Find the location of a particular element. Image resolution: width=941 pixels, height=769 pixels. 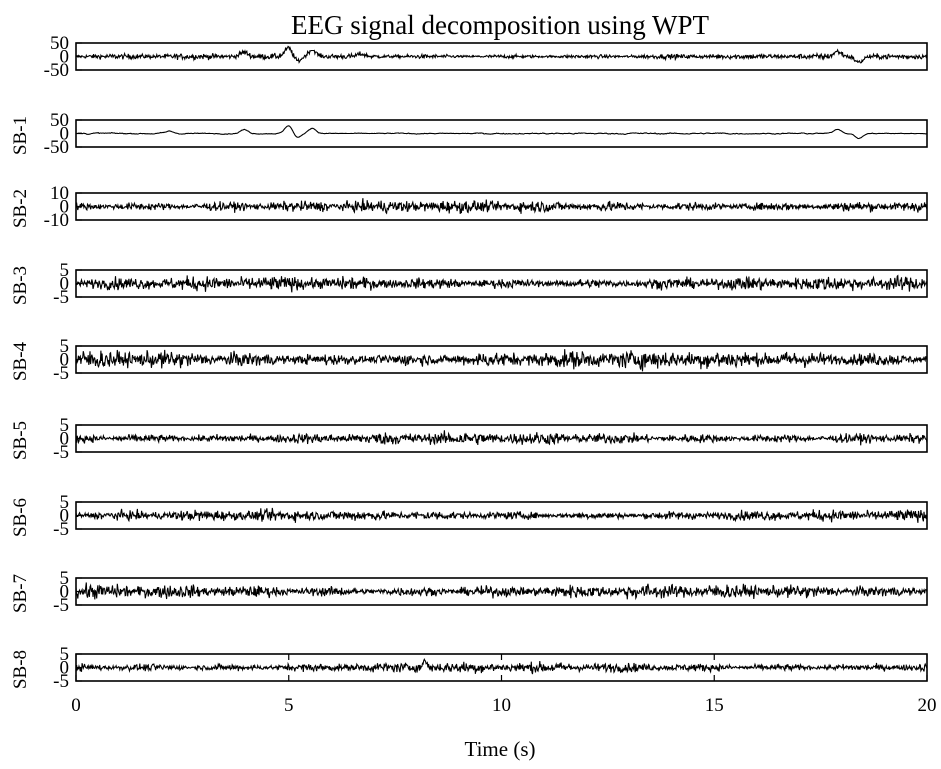

y-tick-label: -10 is located at coordinates (56, 220).